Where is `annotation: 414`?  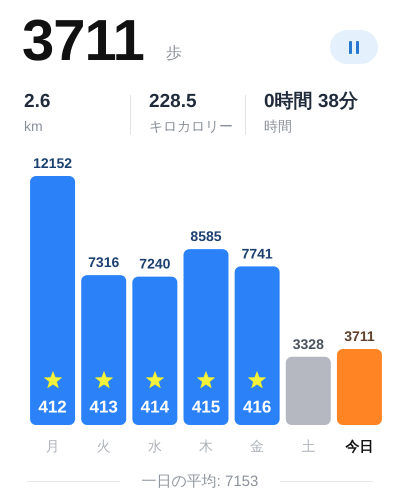
annotation: 414 is located at coordinates (155, 407).